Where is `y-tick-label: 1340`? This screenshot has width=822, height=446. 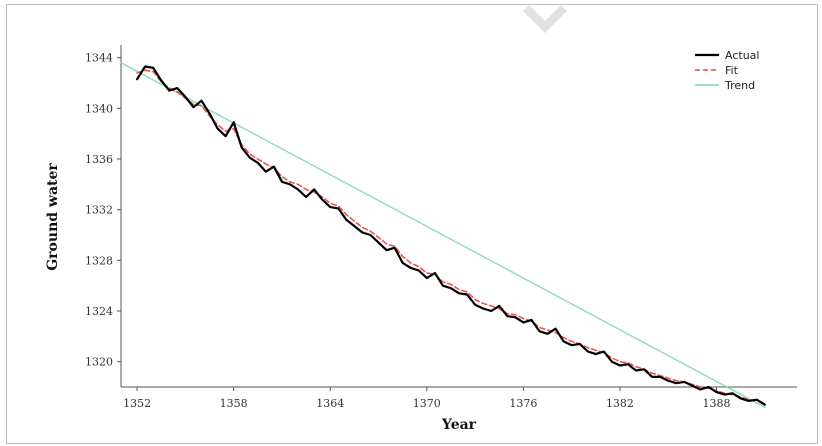 y-tick-label: 1340 is located at coordinates (99, 108).